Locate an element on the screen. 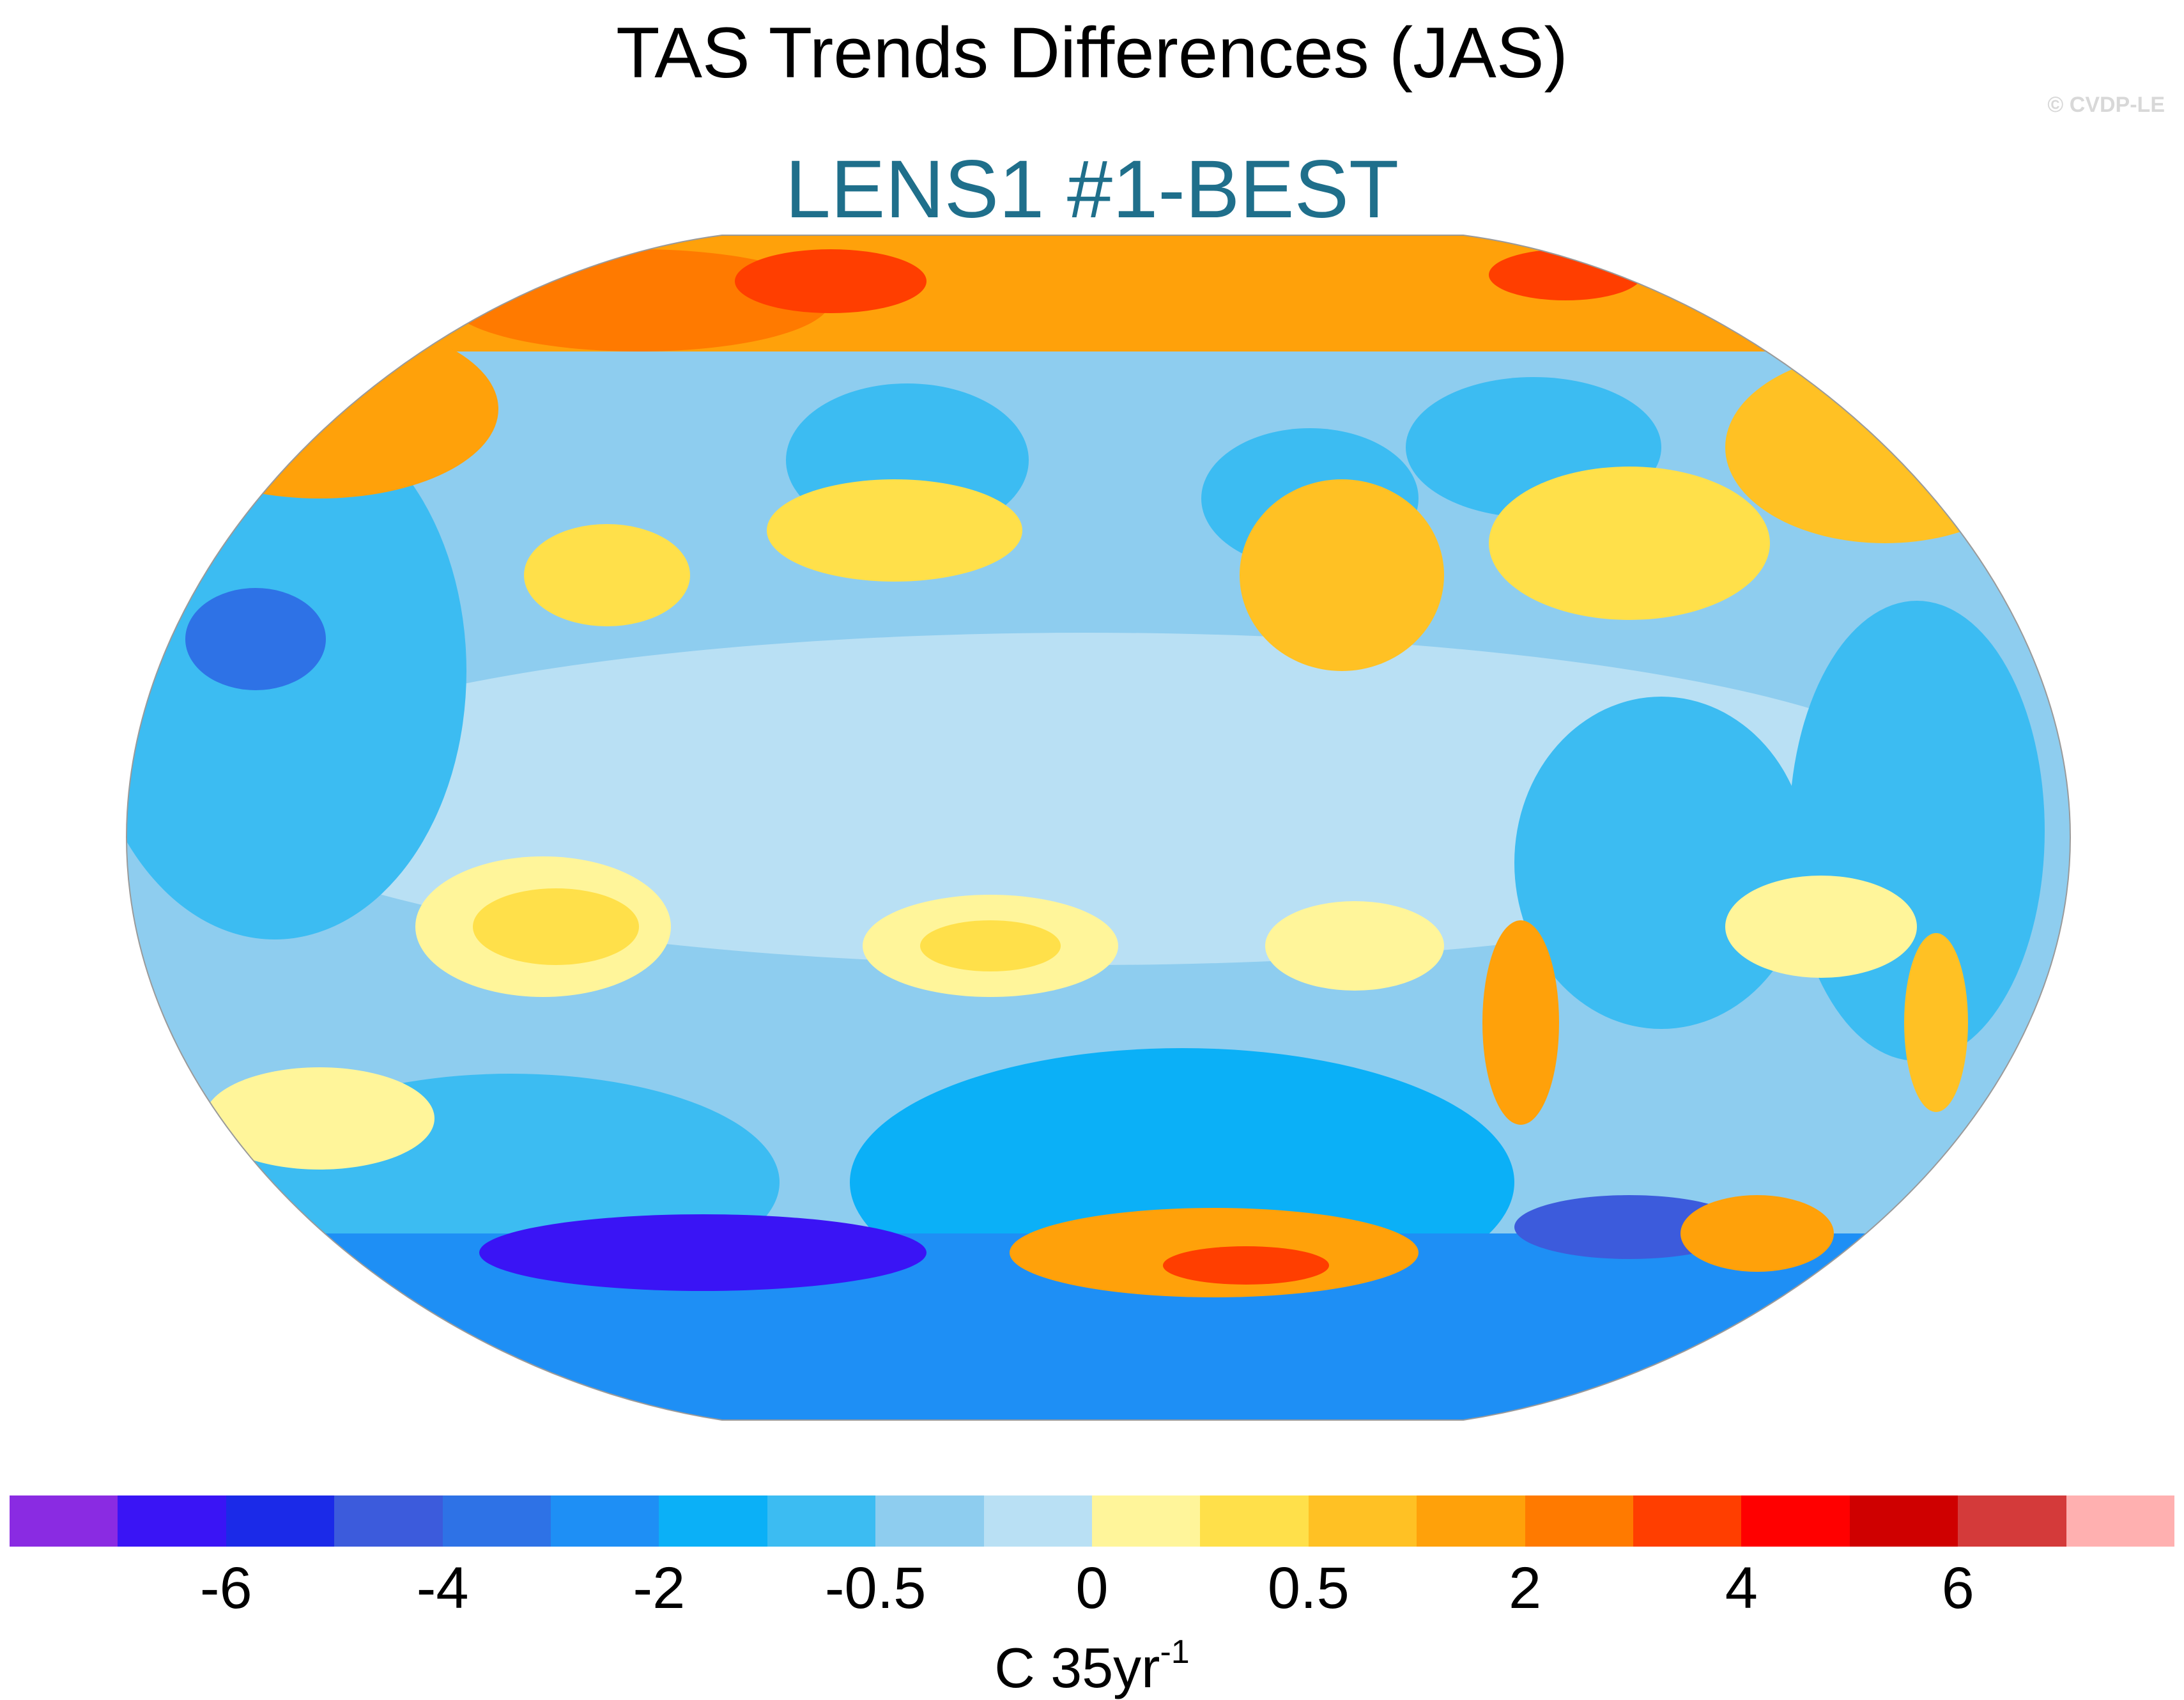 The width and height of the screenshot is (2184, 1700). colorbar-tick-label: 4 is located at coordinates (1741, 1588).